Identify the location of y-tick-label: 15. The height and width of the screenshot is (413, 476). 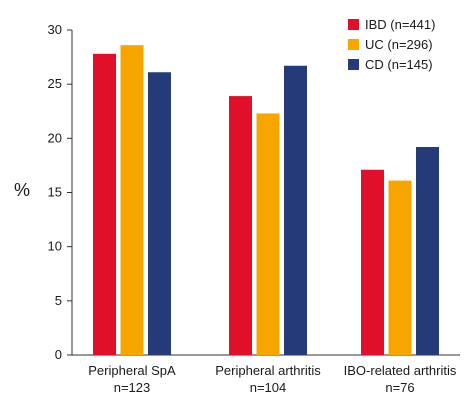
(55, 192).